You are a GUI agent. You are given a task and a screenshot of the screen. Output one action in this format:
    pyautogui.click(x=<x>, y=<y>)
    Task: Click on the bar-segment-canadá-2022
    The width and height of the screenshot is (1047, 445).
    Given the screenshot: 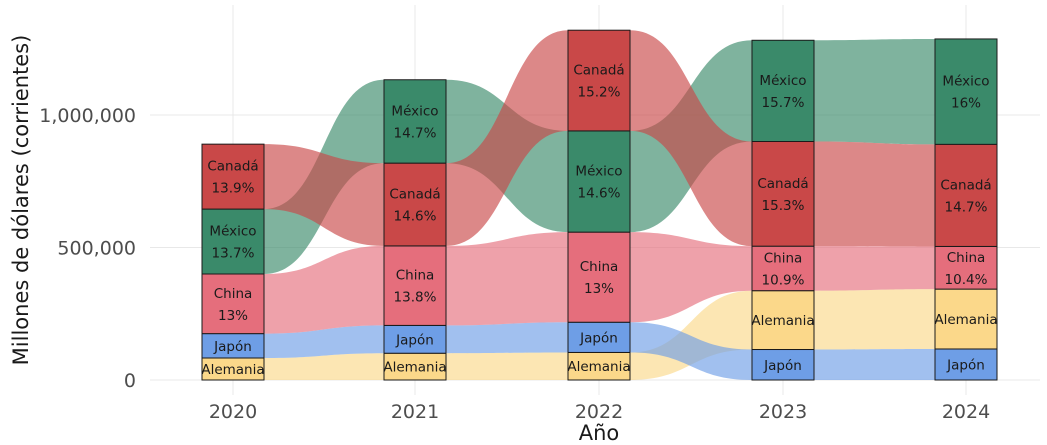 What is the action you would take?
    pyautogui.click(x=599, y=80)
    